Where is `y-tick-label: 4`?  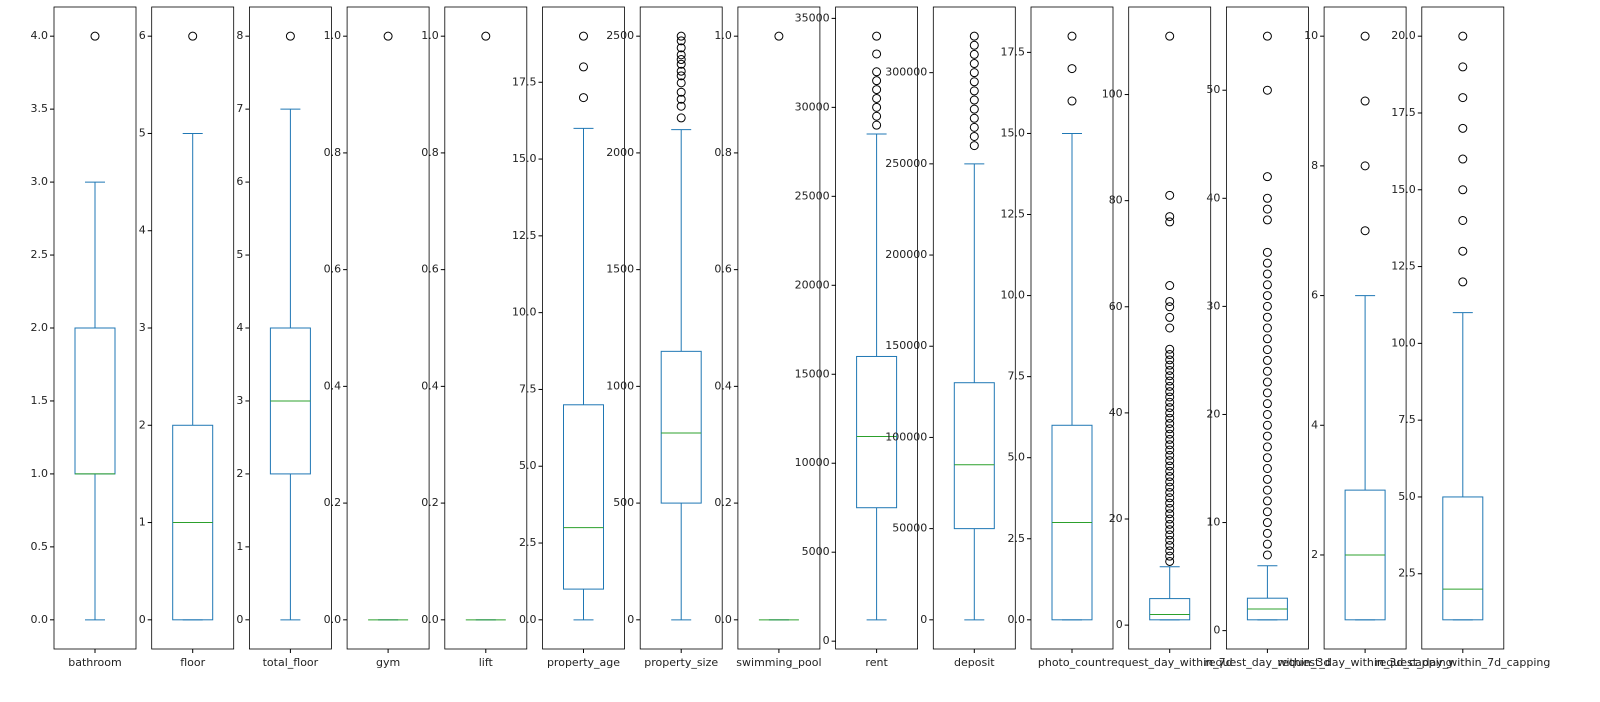
y-tick-label: 4 is located at coordinates (1314, 424).